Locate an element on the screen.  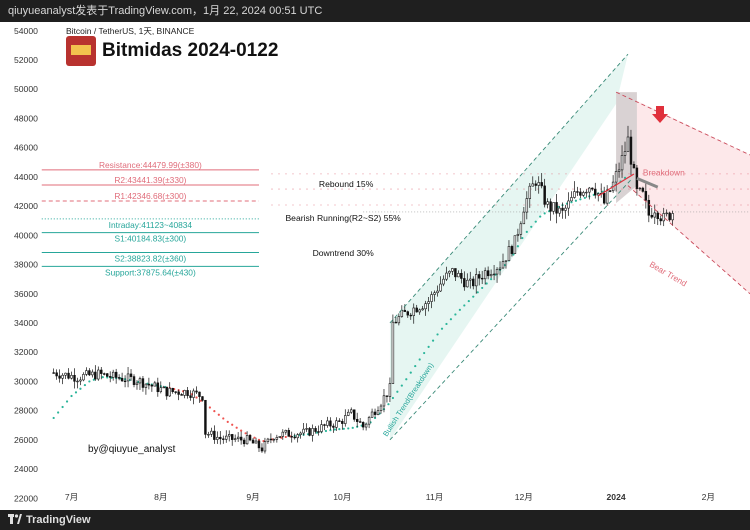
x-tick-label: 12月 is located at coordinates (524, 497).